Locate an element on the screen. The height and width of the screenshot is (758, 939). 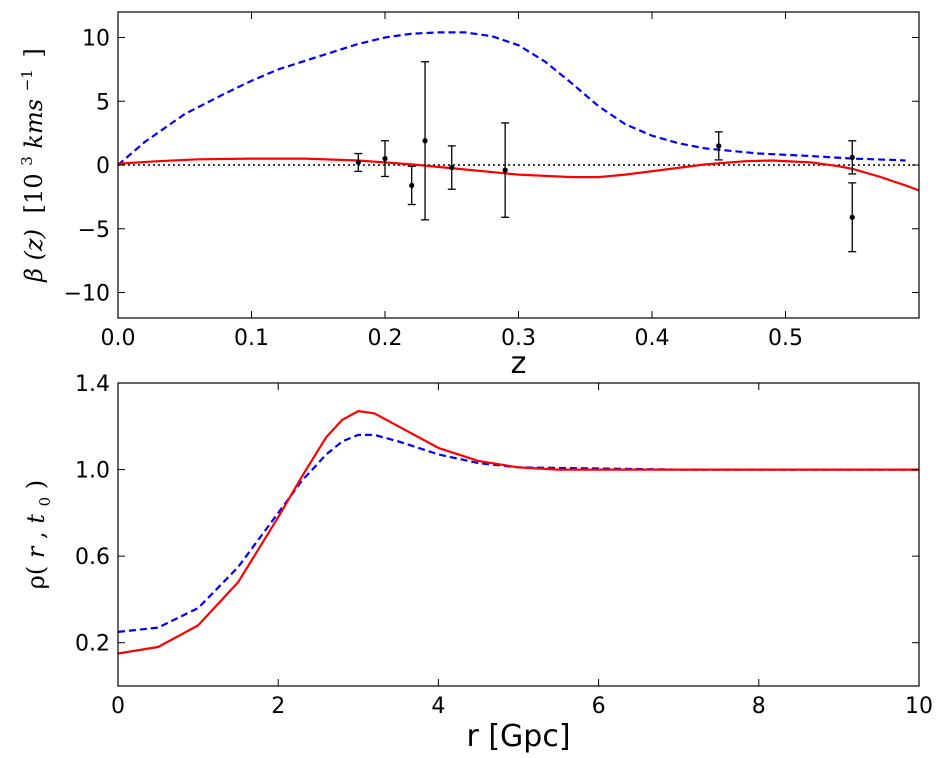
x-tick-label: 4 is located at coordinates (438, 706).